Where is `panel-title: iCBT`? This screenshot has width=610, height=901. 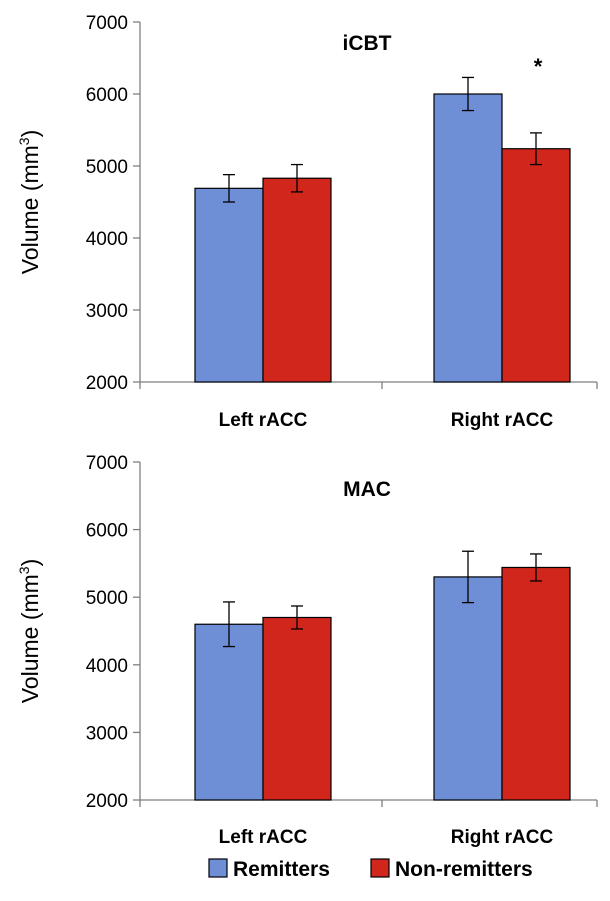
panel-title: iCBT is located at coordinates (367, 43).